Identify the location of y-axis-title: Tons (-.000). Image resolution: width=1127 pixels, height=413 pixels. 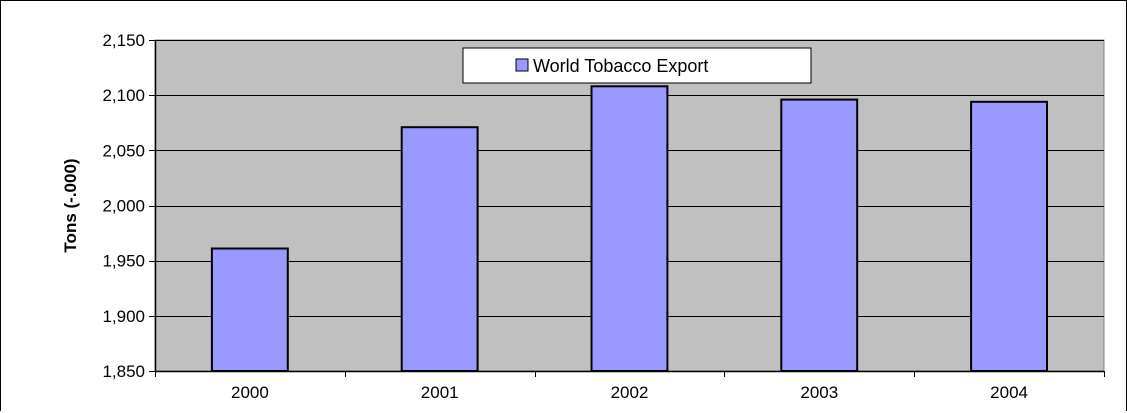
(70, 205).